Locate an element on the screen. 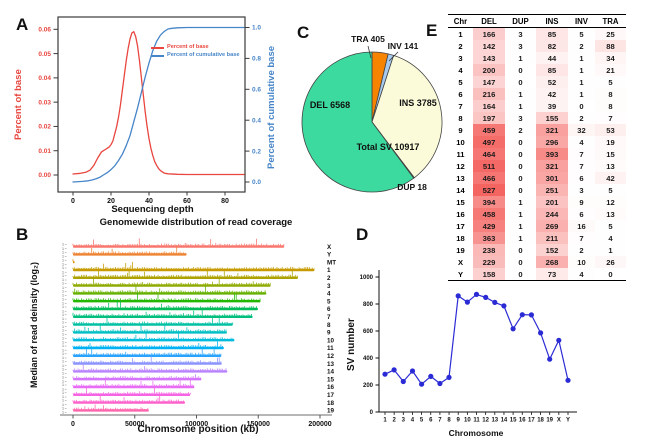  table-cell: 0 is located at coordinates (520, 154).